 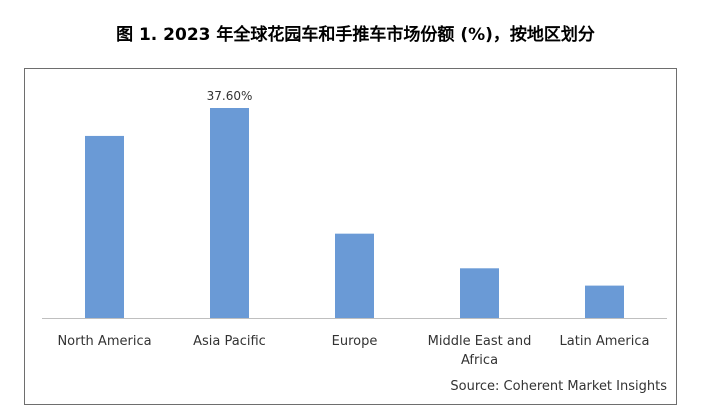 I want to click on category-label-1: Asia Pacific, so click(x=229, y=341).